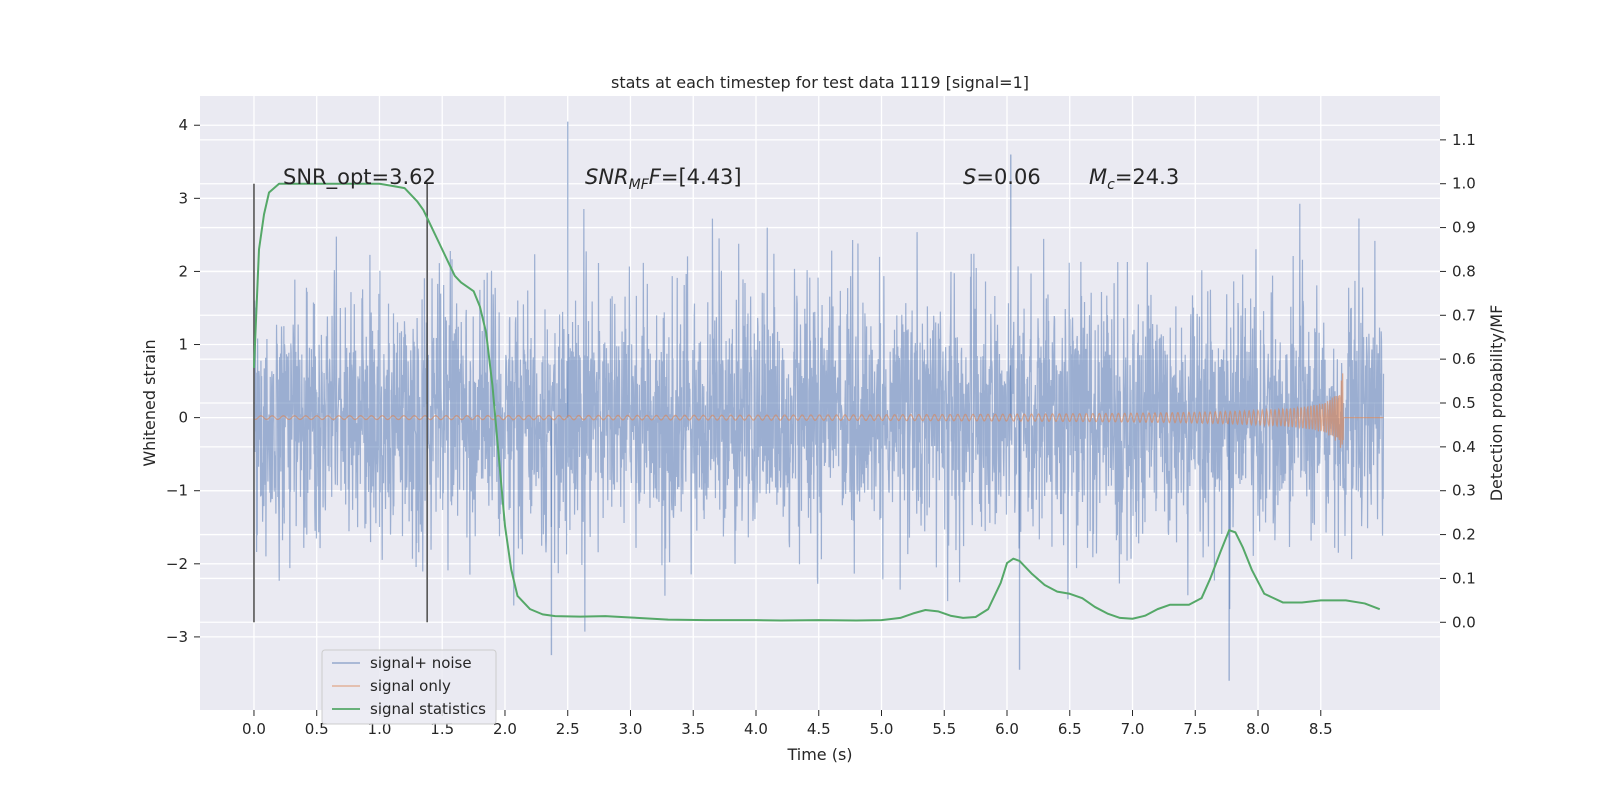  I want to click on snr-mf-label: SNR, so click(607, 177).